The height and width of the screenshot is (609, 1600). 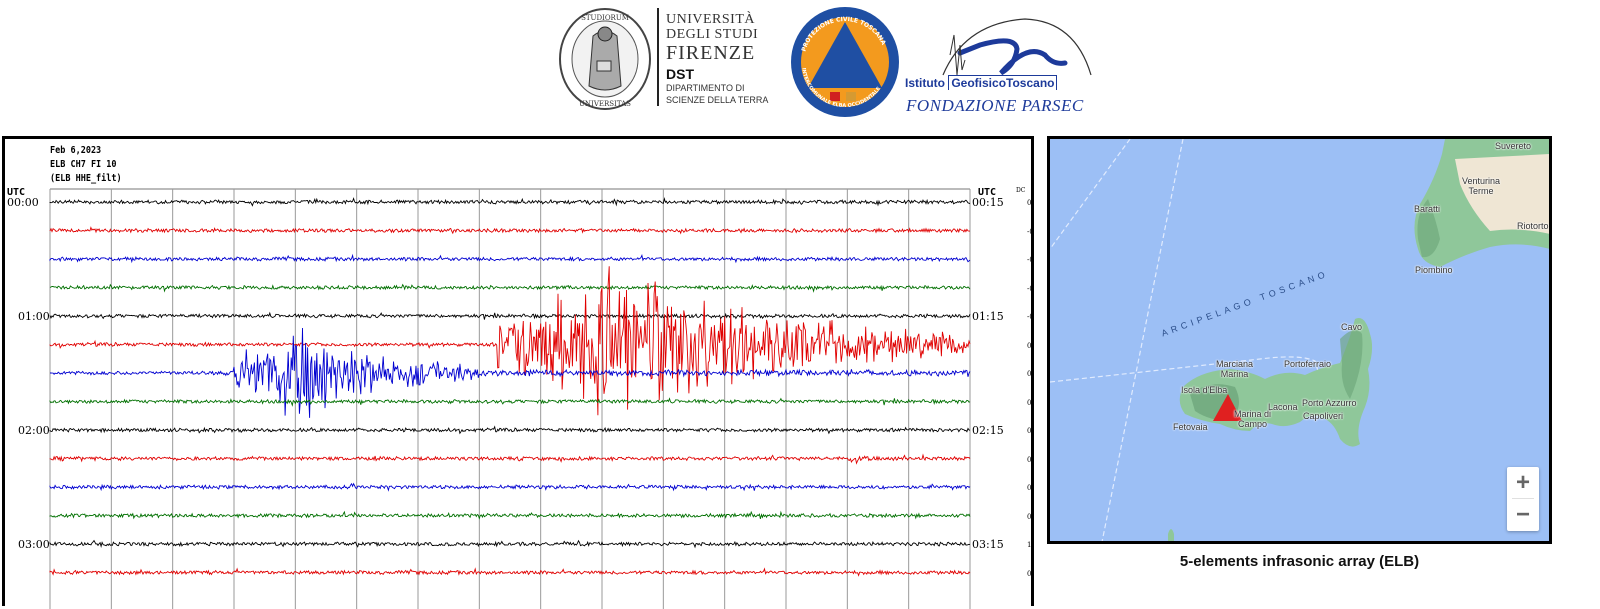 I want to click on geophysics-institute-logo-icon, so click(x=1017, y=47).